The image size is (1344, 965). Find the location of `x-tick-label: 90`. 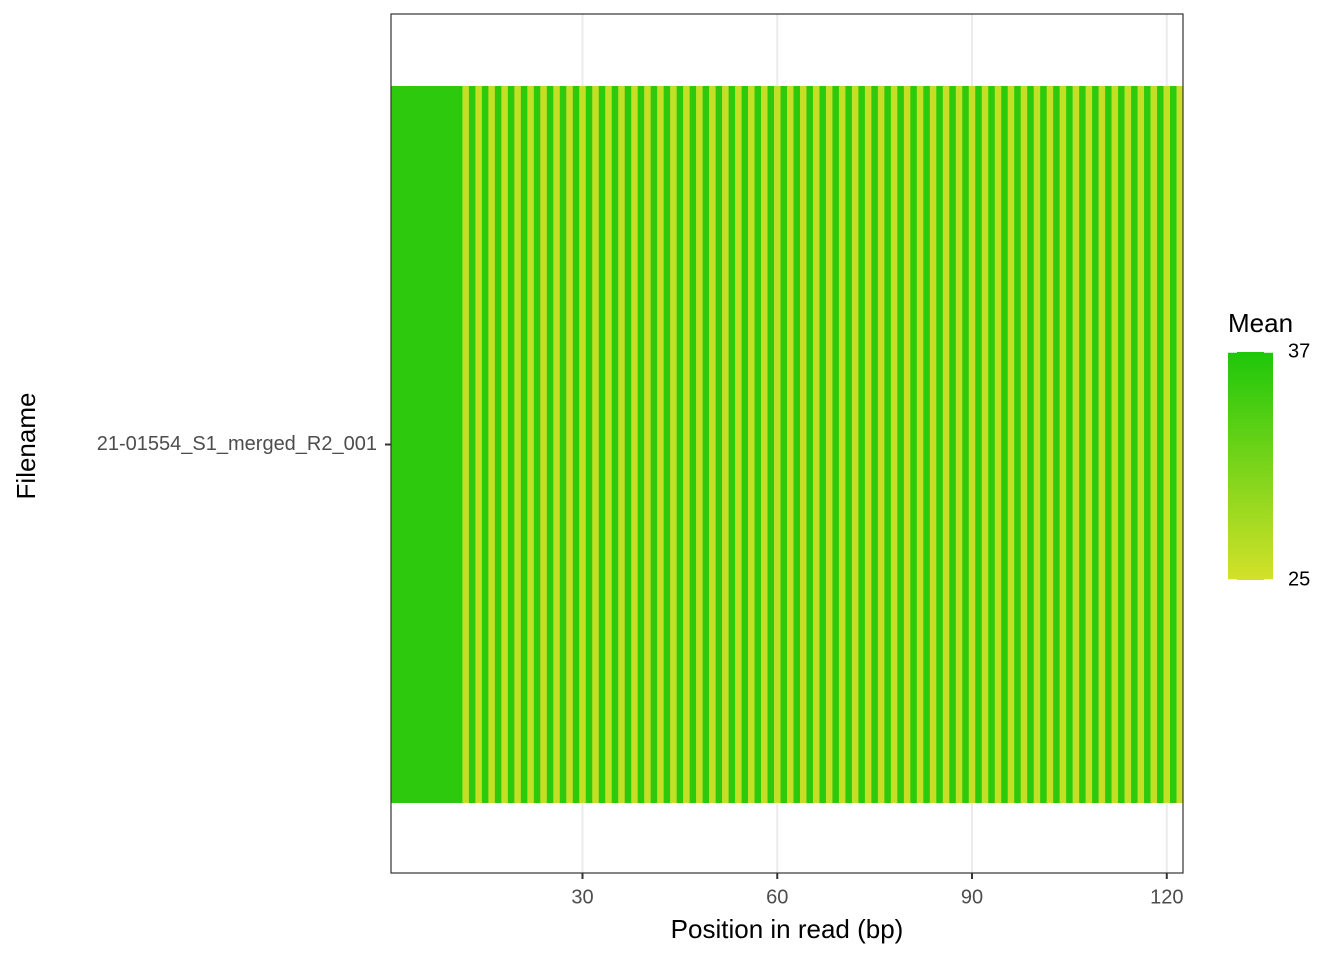

x-tick-label: 90 is located at coordinates (972, 897).